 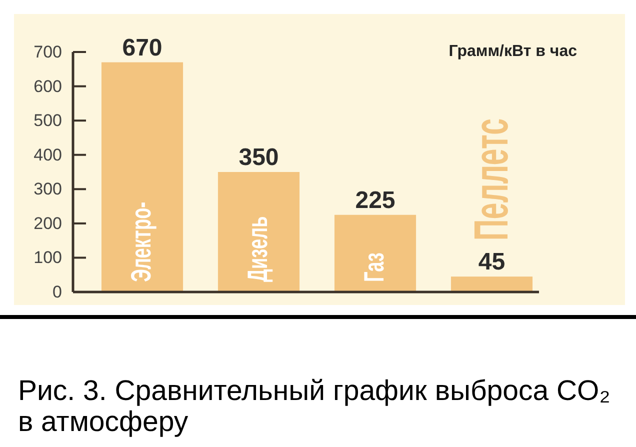 I want to click on y-tick-label: 0, so click(x=57, y=292).